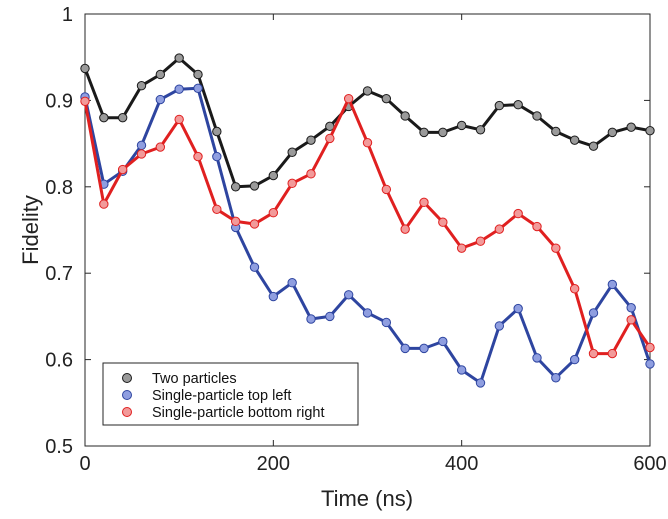  I want to click on x-axis-title: Time (ns), so click(367, 498).